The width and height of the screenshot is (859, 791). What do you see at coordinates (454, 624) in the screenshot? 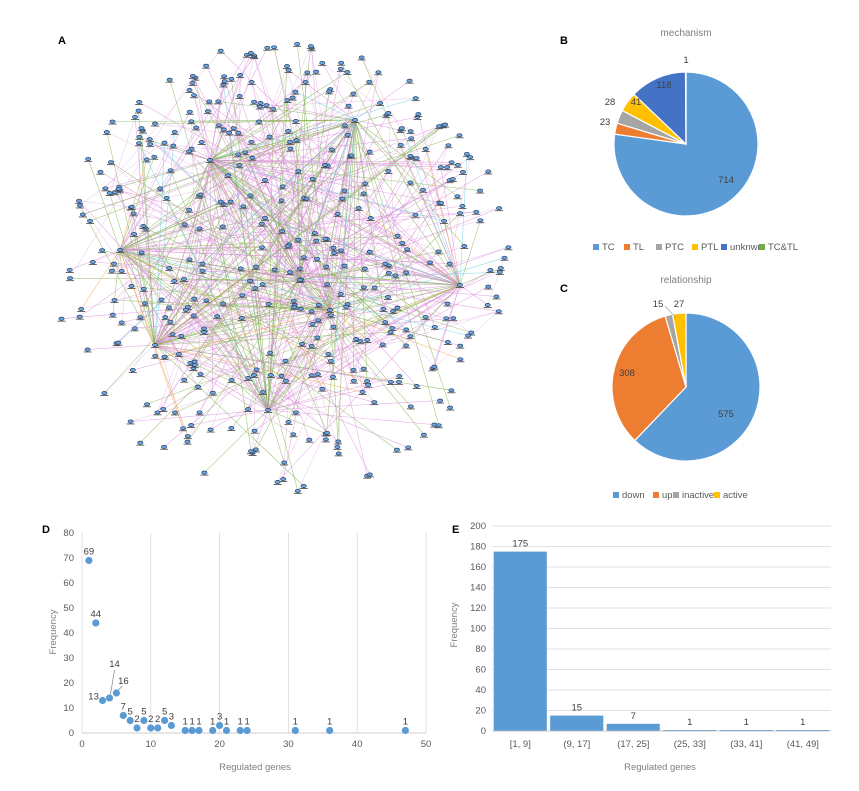
I see `bar-e-ylabel: Frequency` at bounding box center [454, 624].